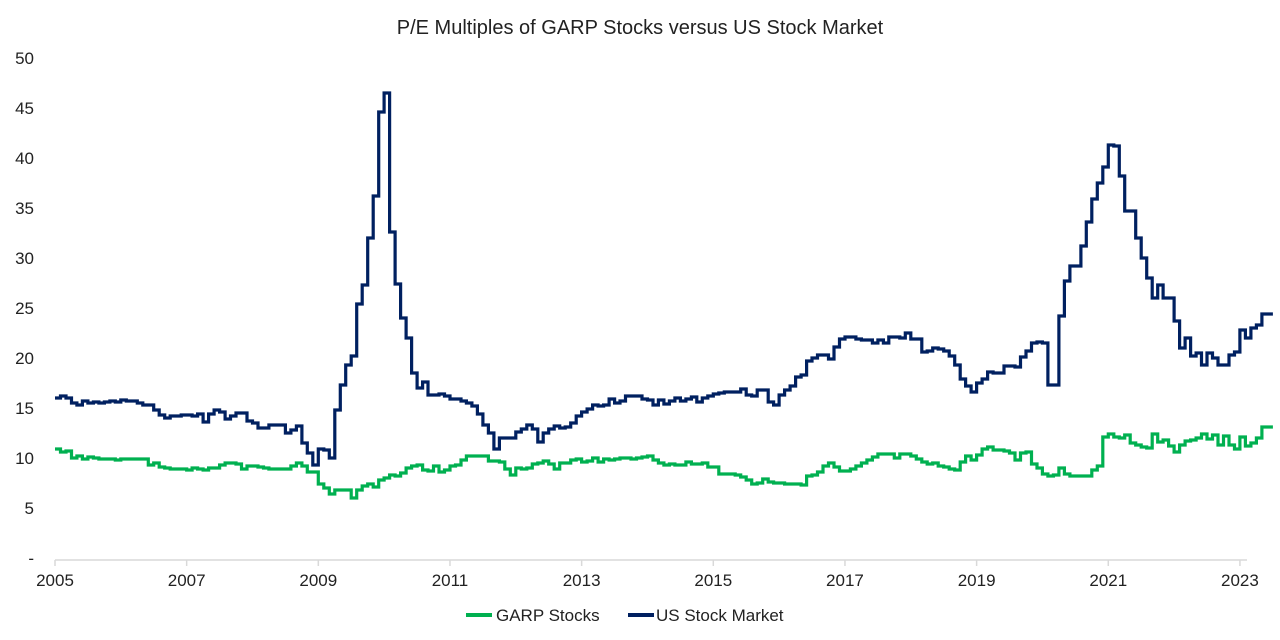  Describe the element at coordinates (625, 615) in the screenshot. I see `legend: GARP Stocks US Stock Market` at that location.